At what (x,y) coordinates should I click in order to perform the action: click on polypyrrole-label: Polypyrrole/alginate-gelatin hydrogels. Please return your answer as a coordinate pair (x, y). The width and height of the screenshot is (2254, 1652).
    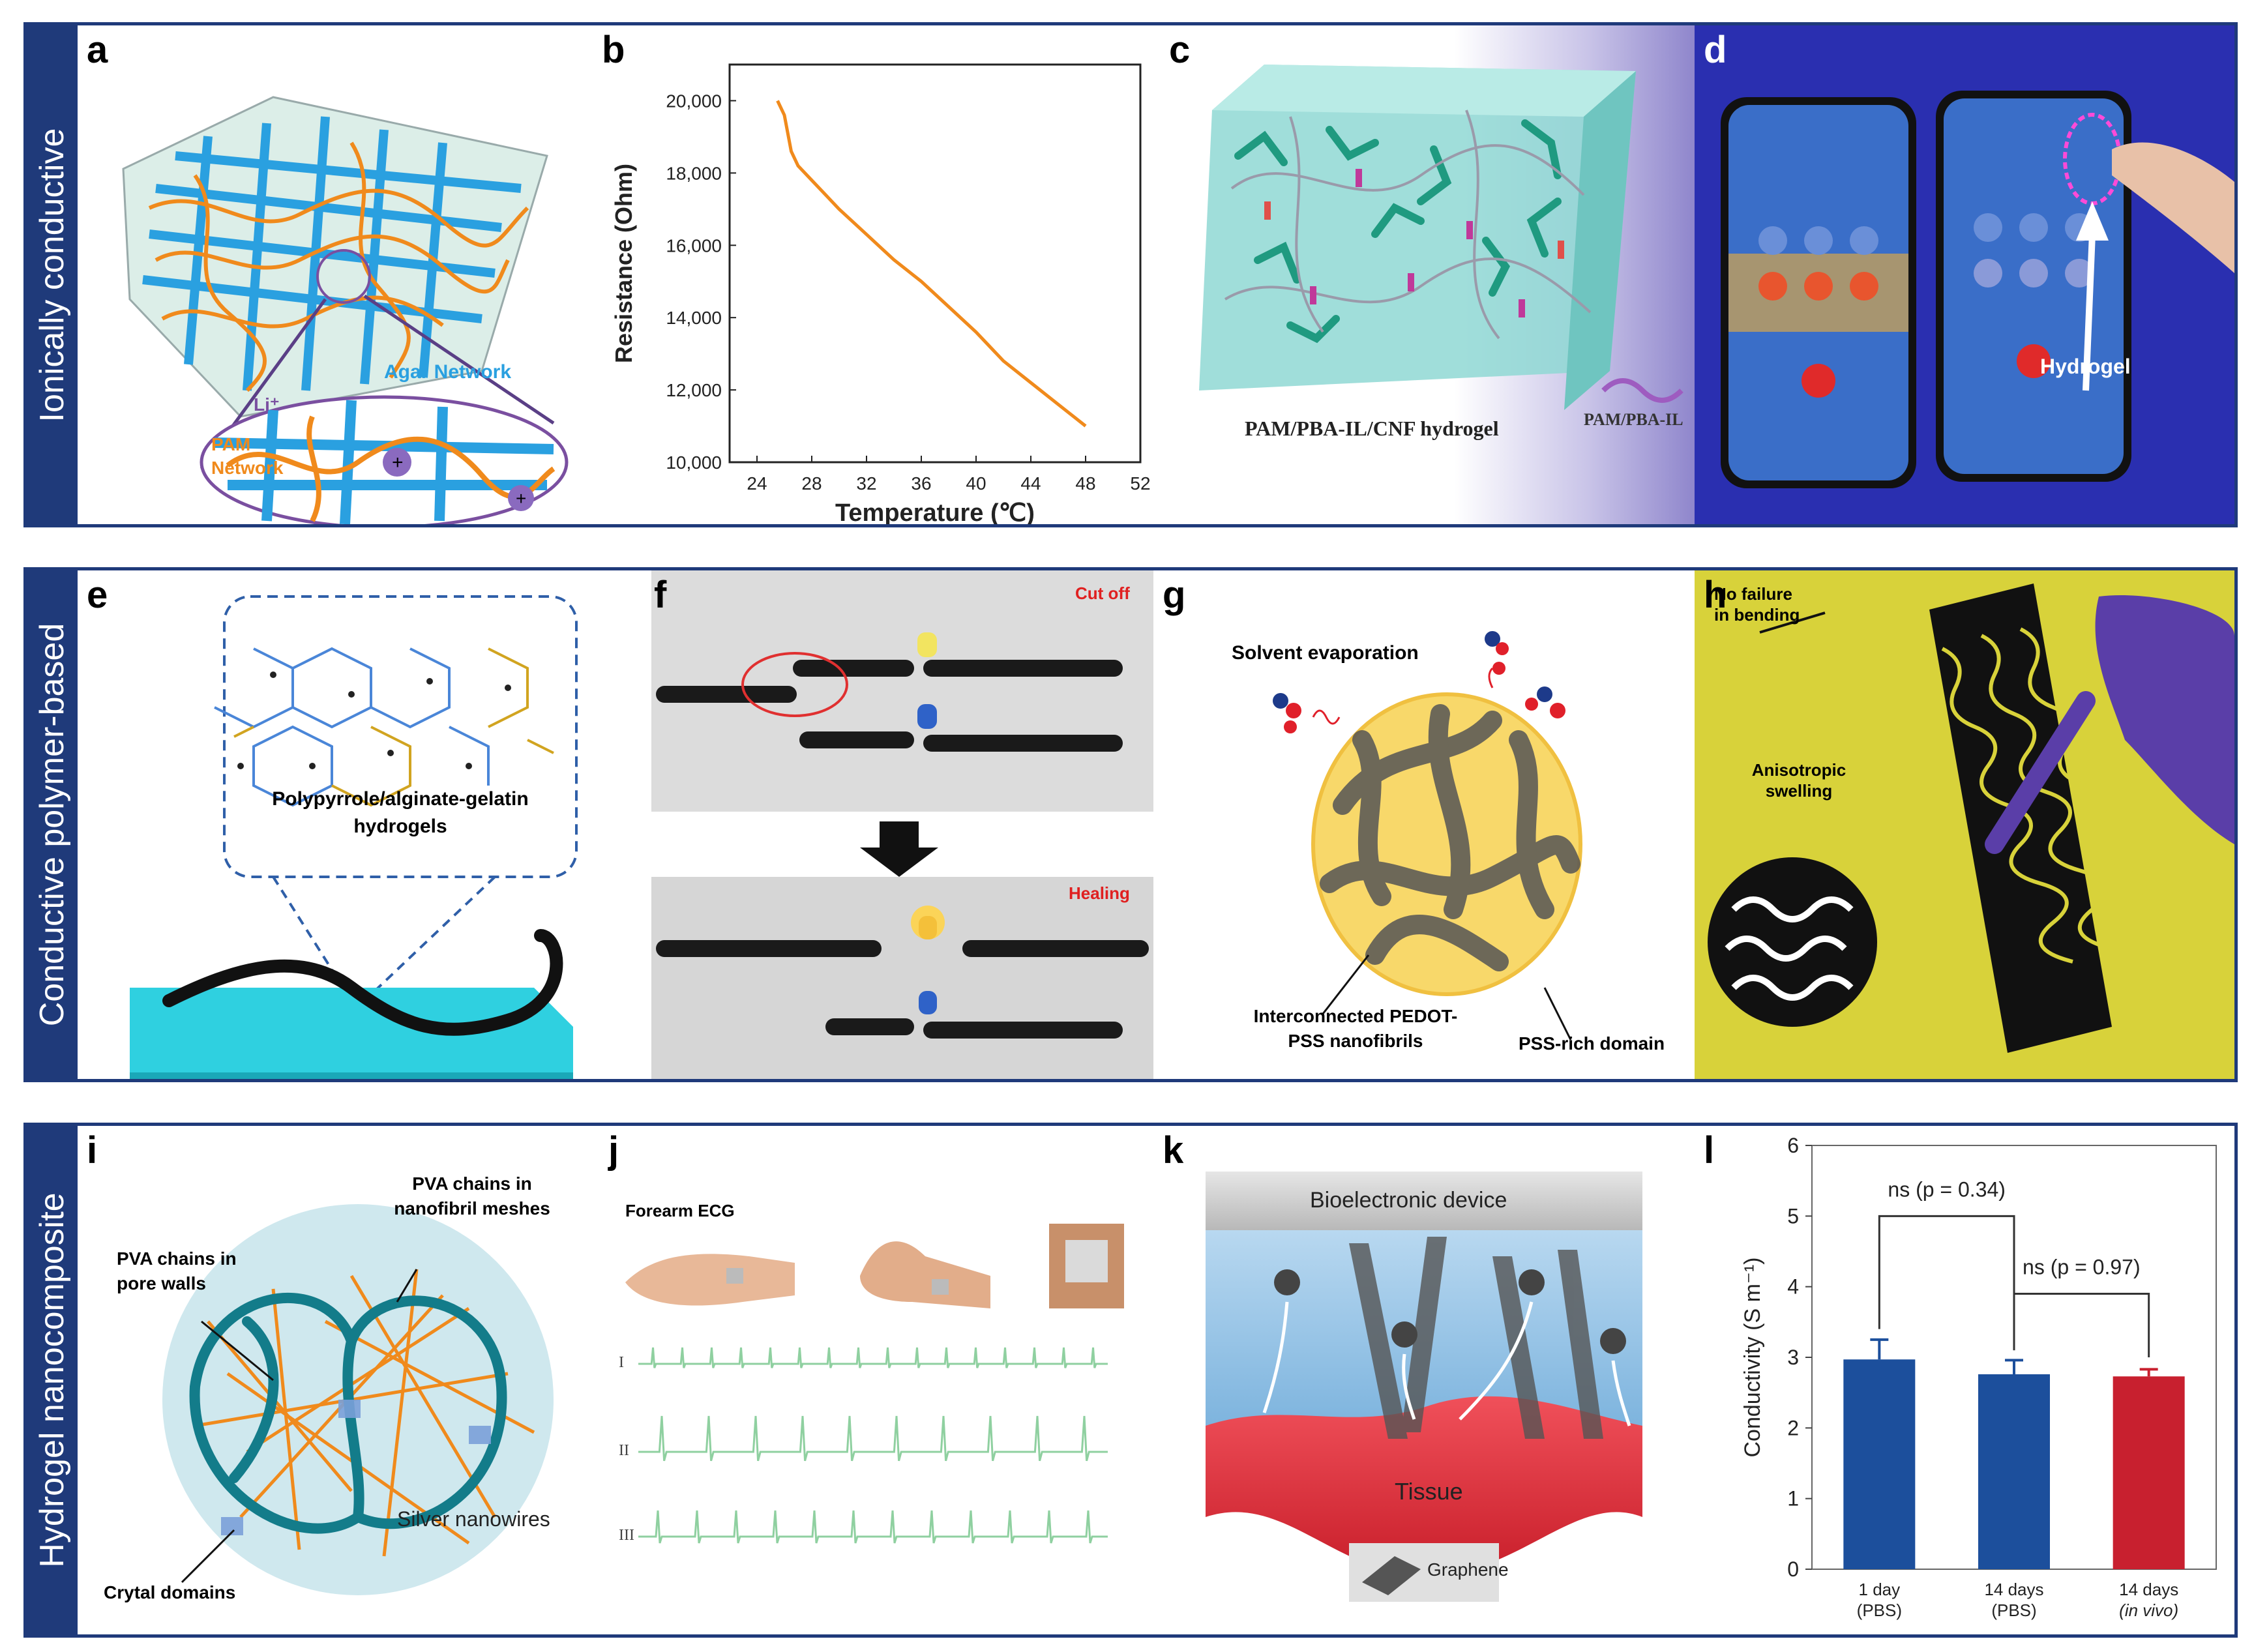
    Looking at the image, I should click on (401, 812).